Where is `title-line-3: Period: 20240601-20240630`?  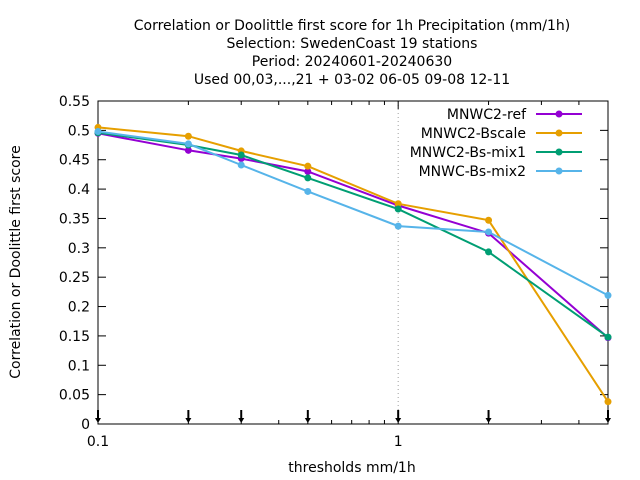
title-line-3: Period: 20240601-20240630 is located at coordinates (352, 62).